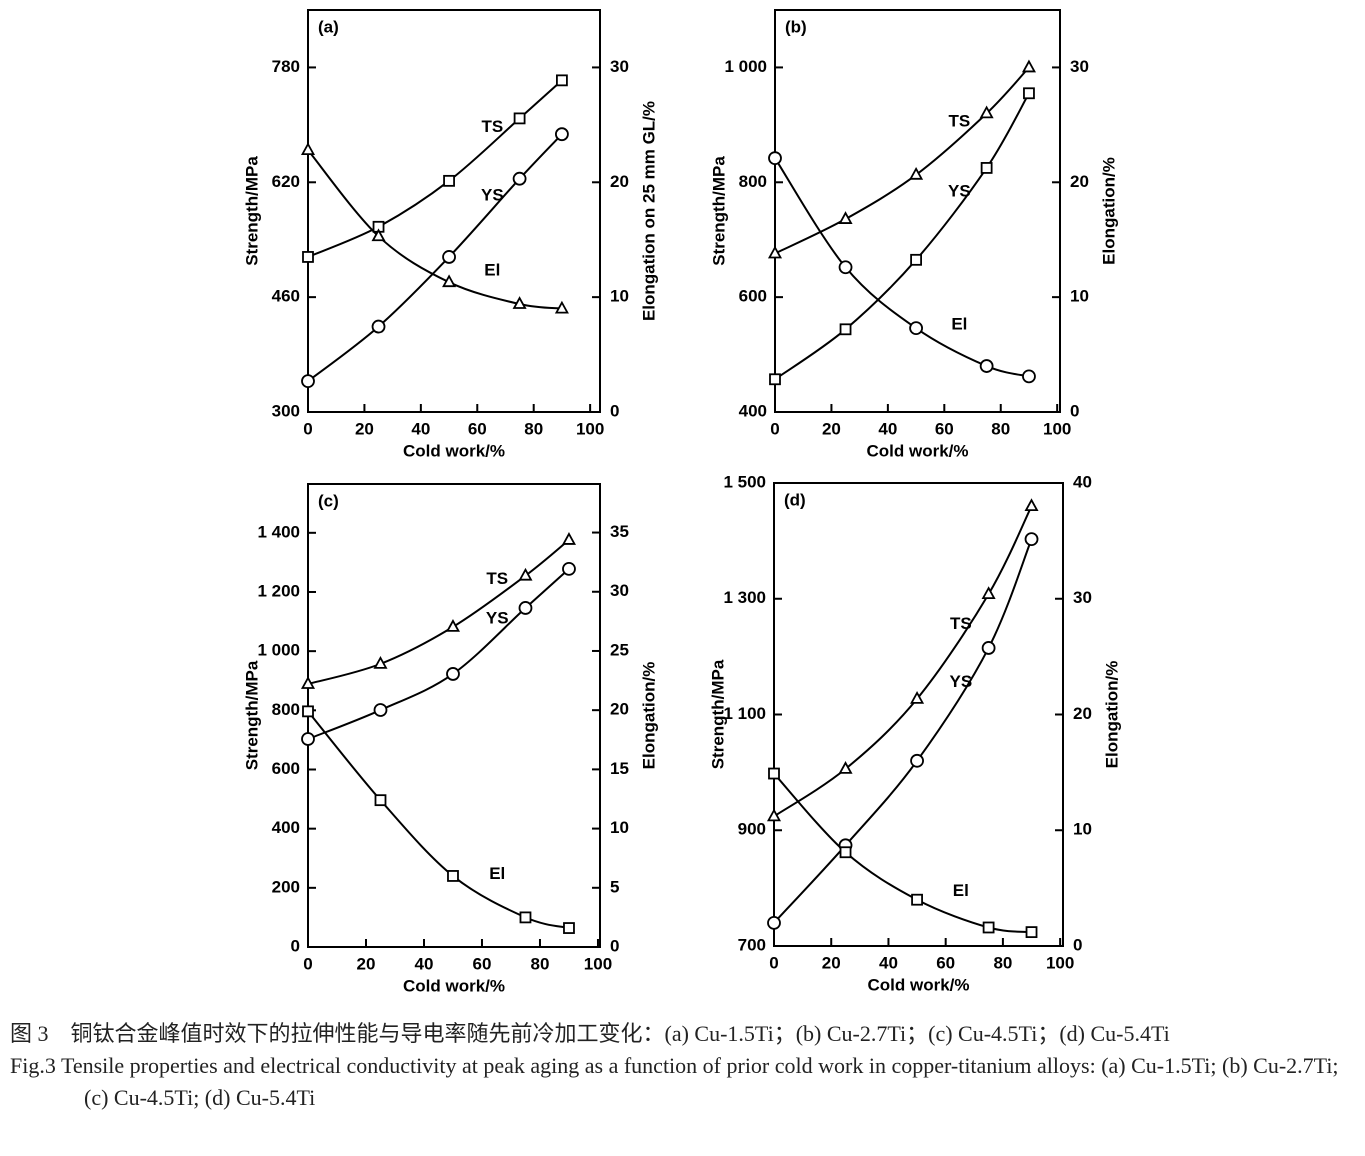 This screenshot has height=1156, width=1365. I want to click on y2-axis-label: Elongation/%, so click(1111, 715).